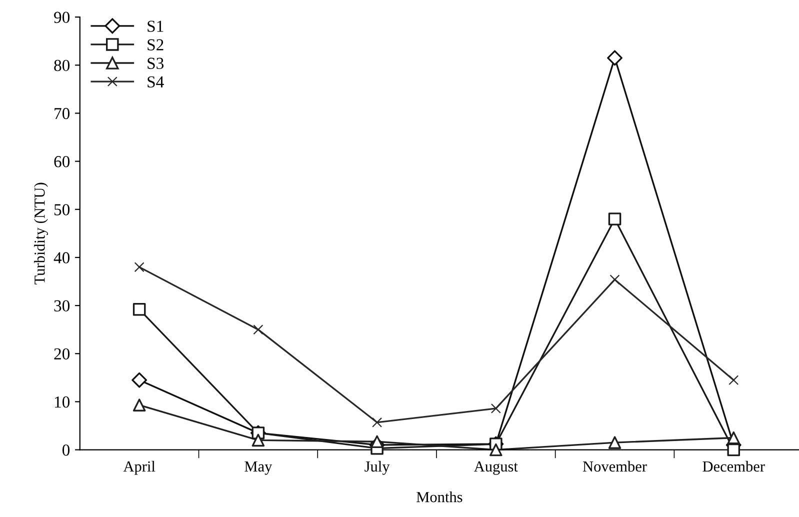  What do you see at coordinates (62, 306) in the screenshot?
I see `y-tick-label: 30` at bounding box center [62, 306].